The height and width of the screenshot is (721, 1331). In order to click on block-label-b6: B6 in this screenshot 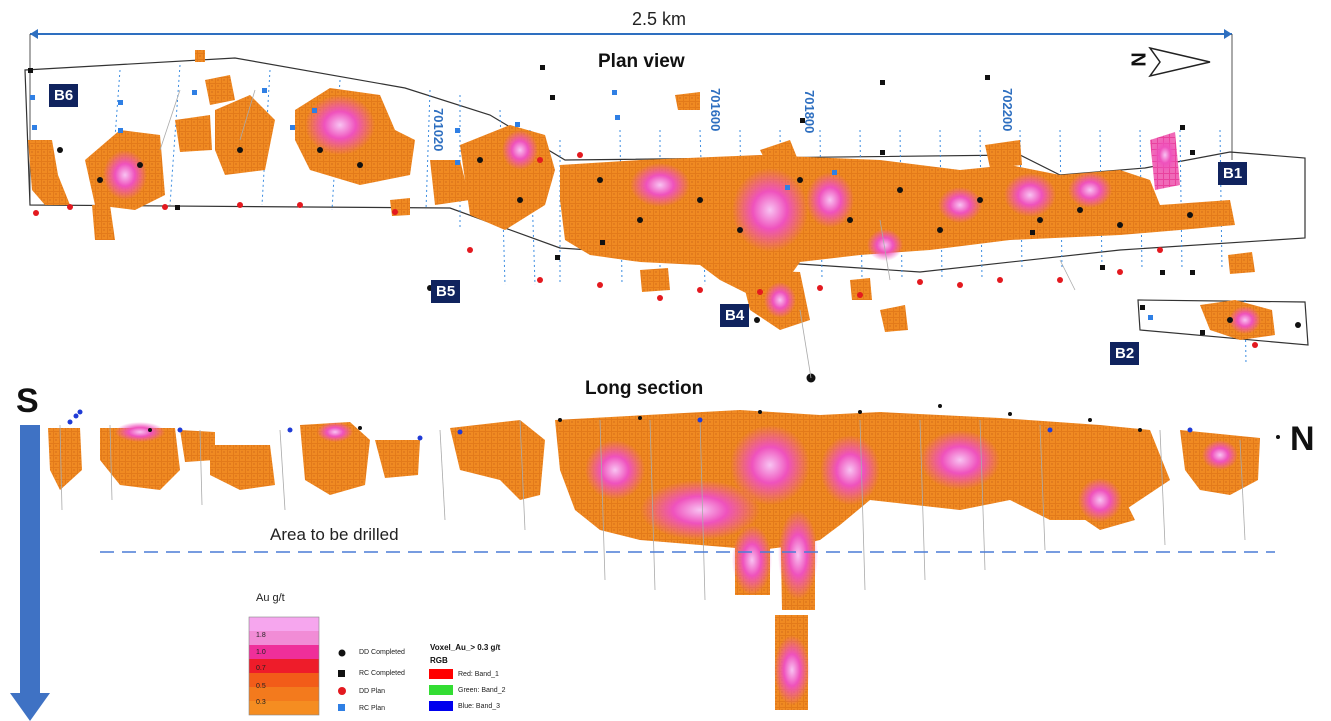, I will do `click(64, 95)`.